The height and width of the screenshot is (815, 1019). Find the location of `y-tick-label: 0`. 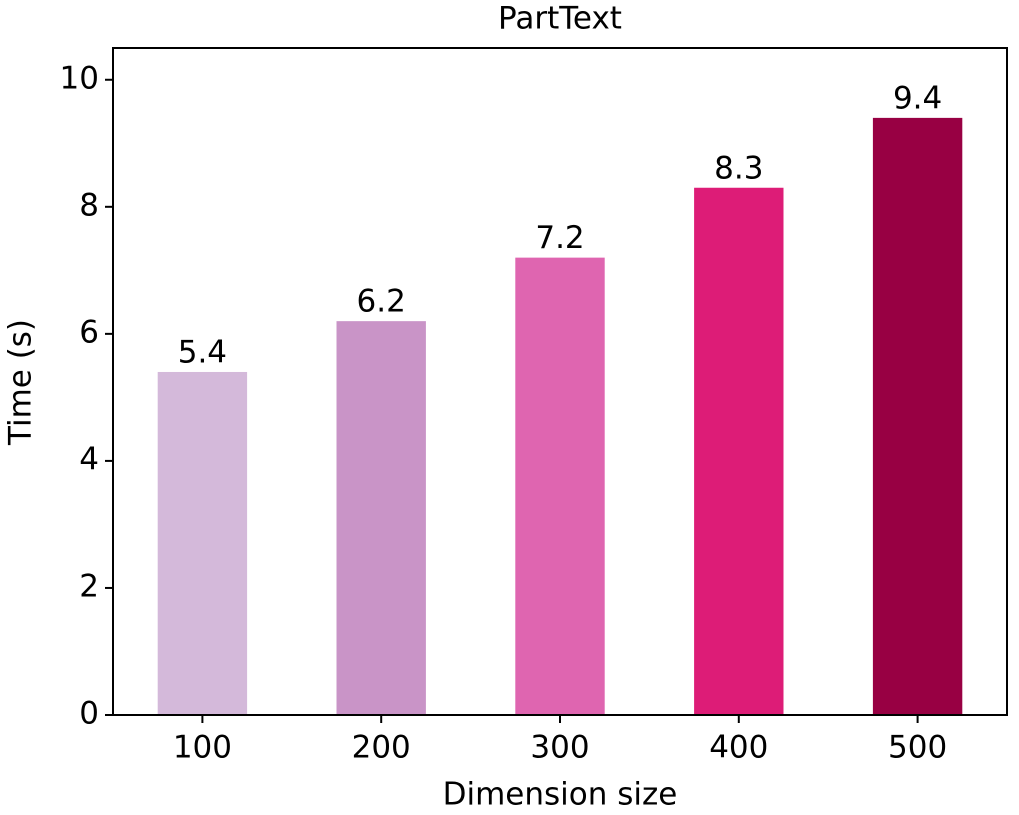

y-tick-label: 0 is located at coordinates (89, 714).